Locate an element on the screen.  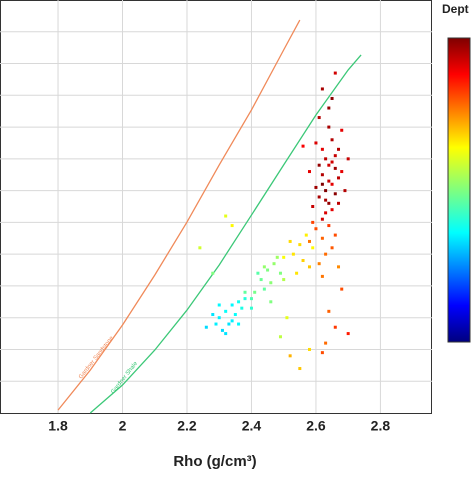
x-tick-label: 2.6 is located at coordinates (316, 426).